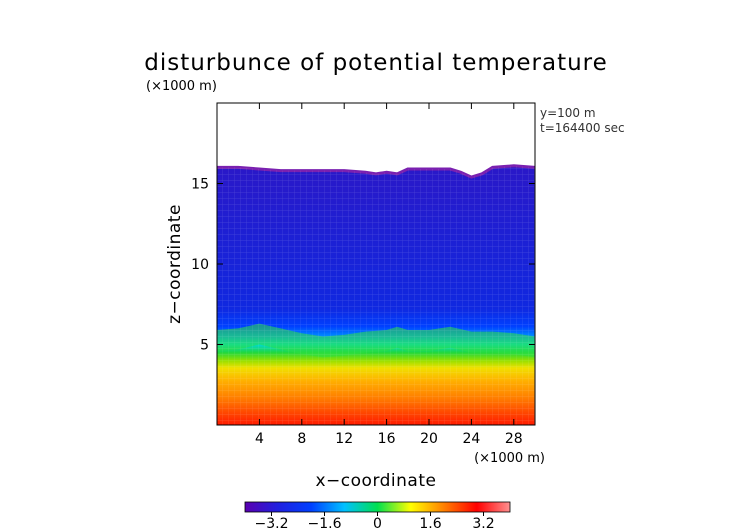 The width and height of the screenshot is (752, 532). What do you see at coordinates (568, 113) in the screenshot?
I see `y-position-annotation: y=100 m` at bounding box center [568, 113].